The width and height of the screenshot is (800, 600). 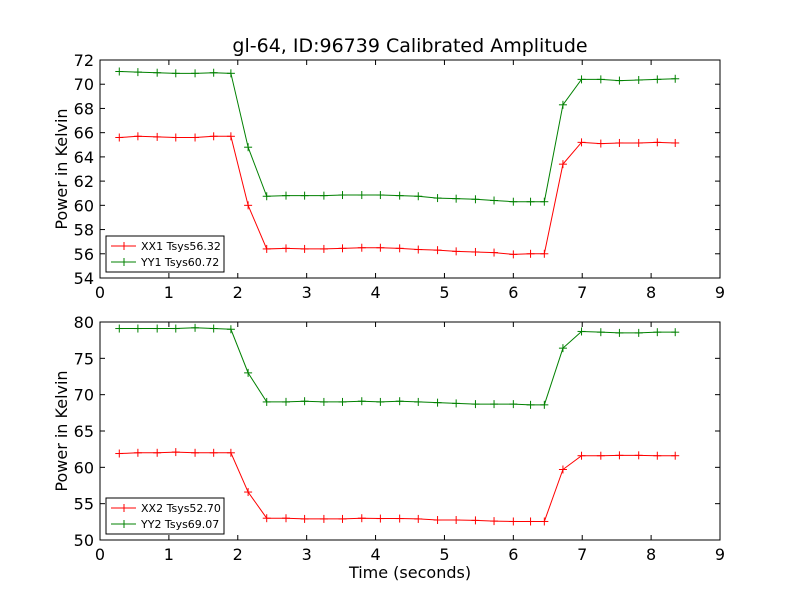 I want to click on legend-item: YY1 Tsys60.72, so click(x=165, y=262).